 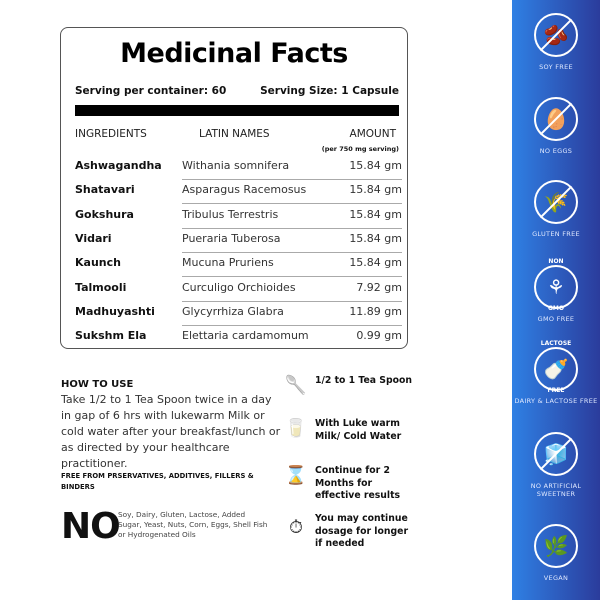 I want to click on ingredient-row: Gokshura Tribulus Terrestris 15.84 gm, so click(x=235, y=217).